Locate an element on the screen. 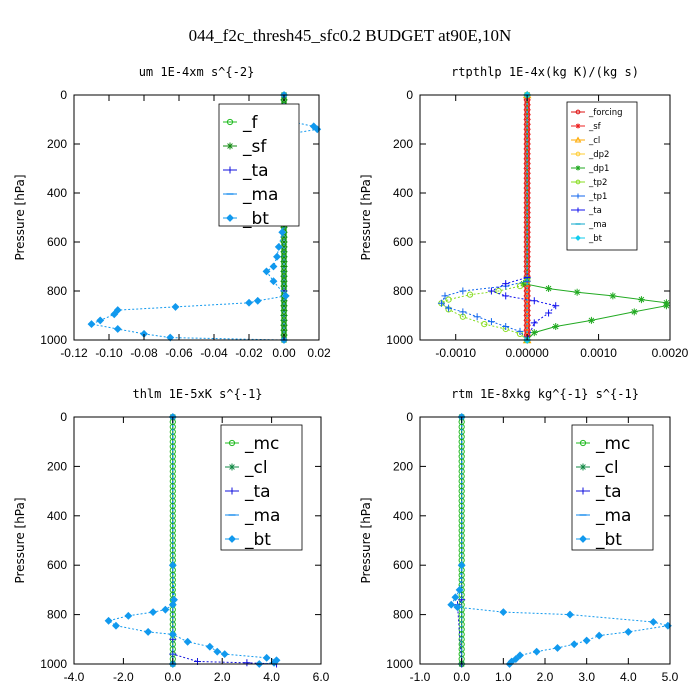  x-tick-label: 0.0 is located at coordinates (172, 677).